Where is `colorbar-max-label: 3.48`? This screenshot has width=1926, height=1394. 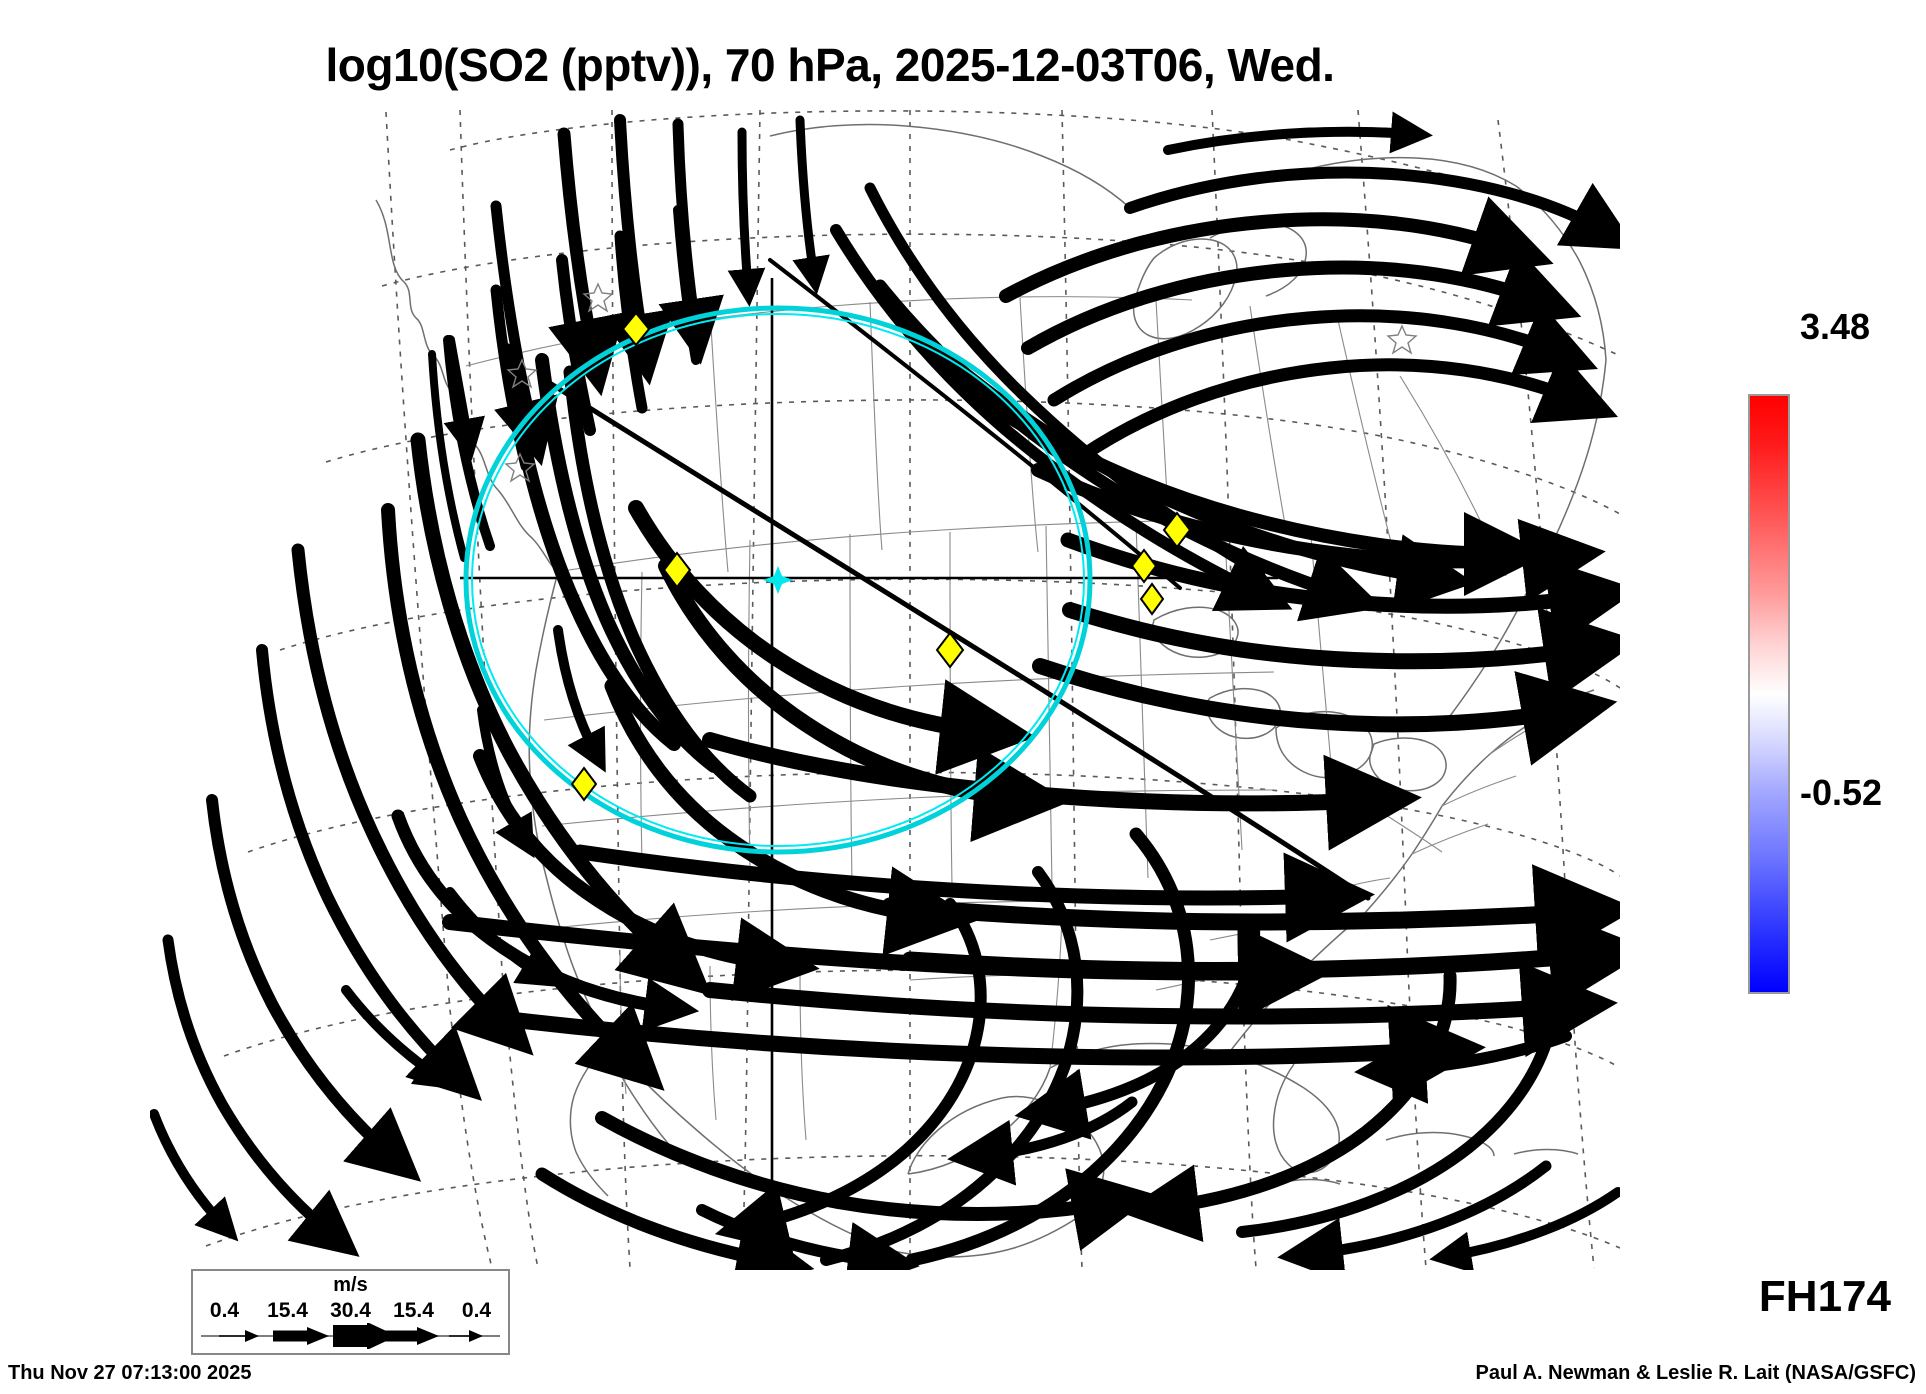 colorbar-max-label: 3.48 is located at coordinates (1835, 326).